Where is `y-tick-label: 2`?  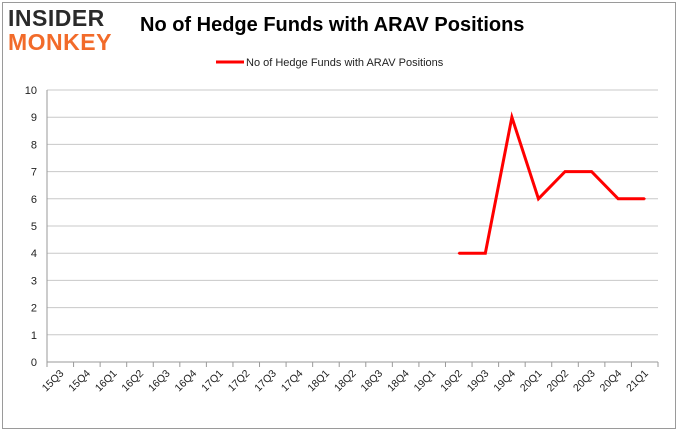
y-tick-label: 2 is located at coordinates (34, 309).